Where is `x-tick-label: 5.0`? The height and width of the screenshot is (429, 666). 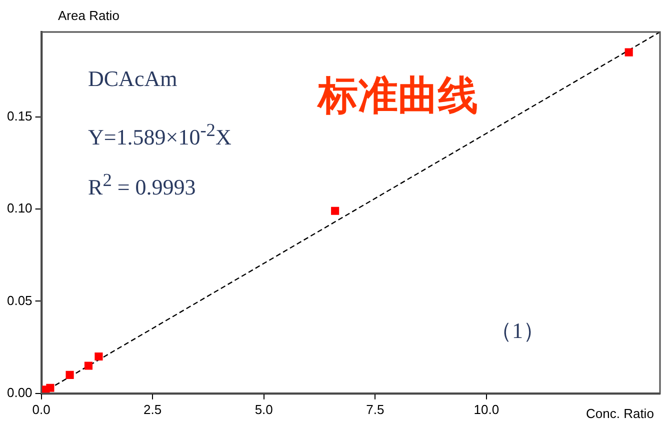 x-tick-label: 5.0 is located at coordinates (263, 409).